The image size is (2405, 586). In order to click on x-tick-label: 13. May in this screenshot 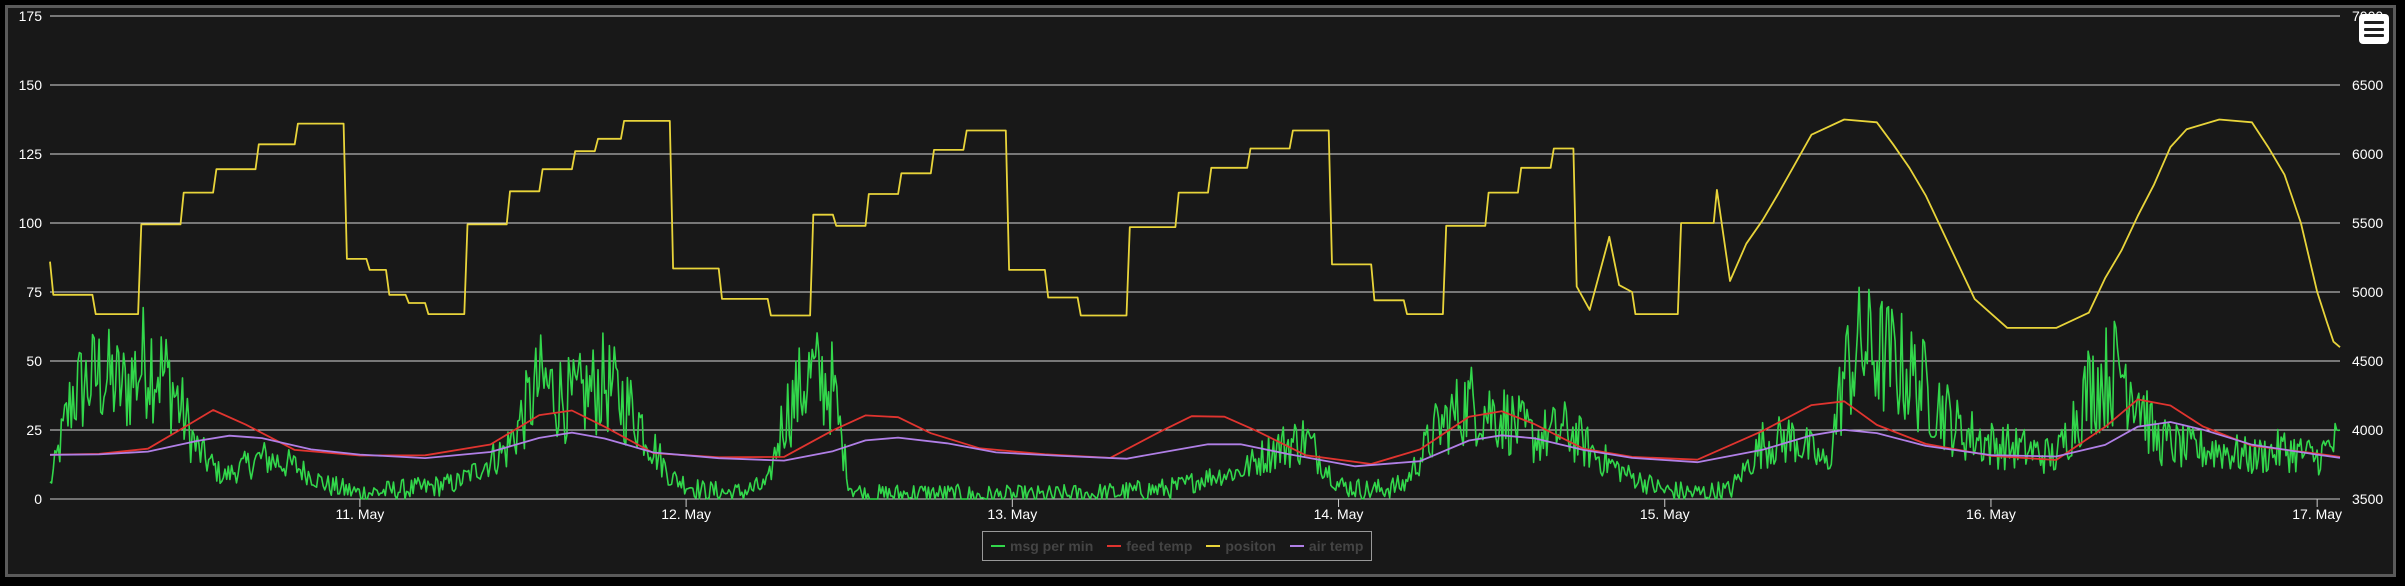, I will do `click(1012, 514)`.